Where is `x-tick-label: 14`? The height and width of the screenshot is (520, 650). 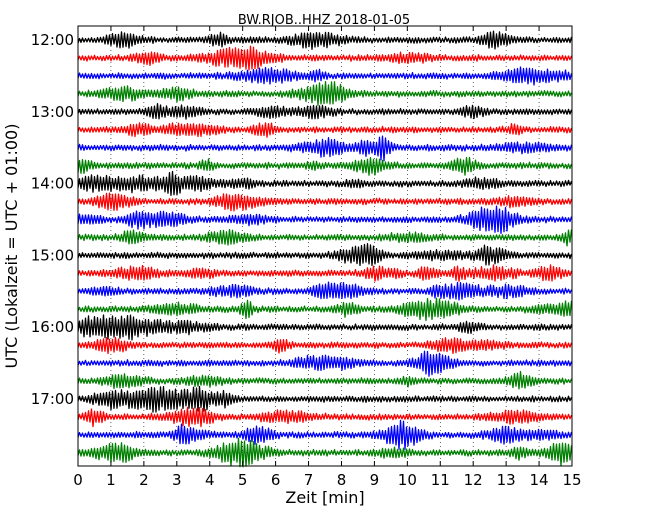
x-tick-label: 14 is located at coordinates (539, 480).